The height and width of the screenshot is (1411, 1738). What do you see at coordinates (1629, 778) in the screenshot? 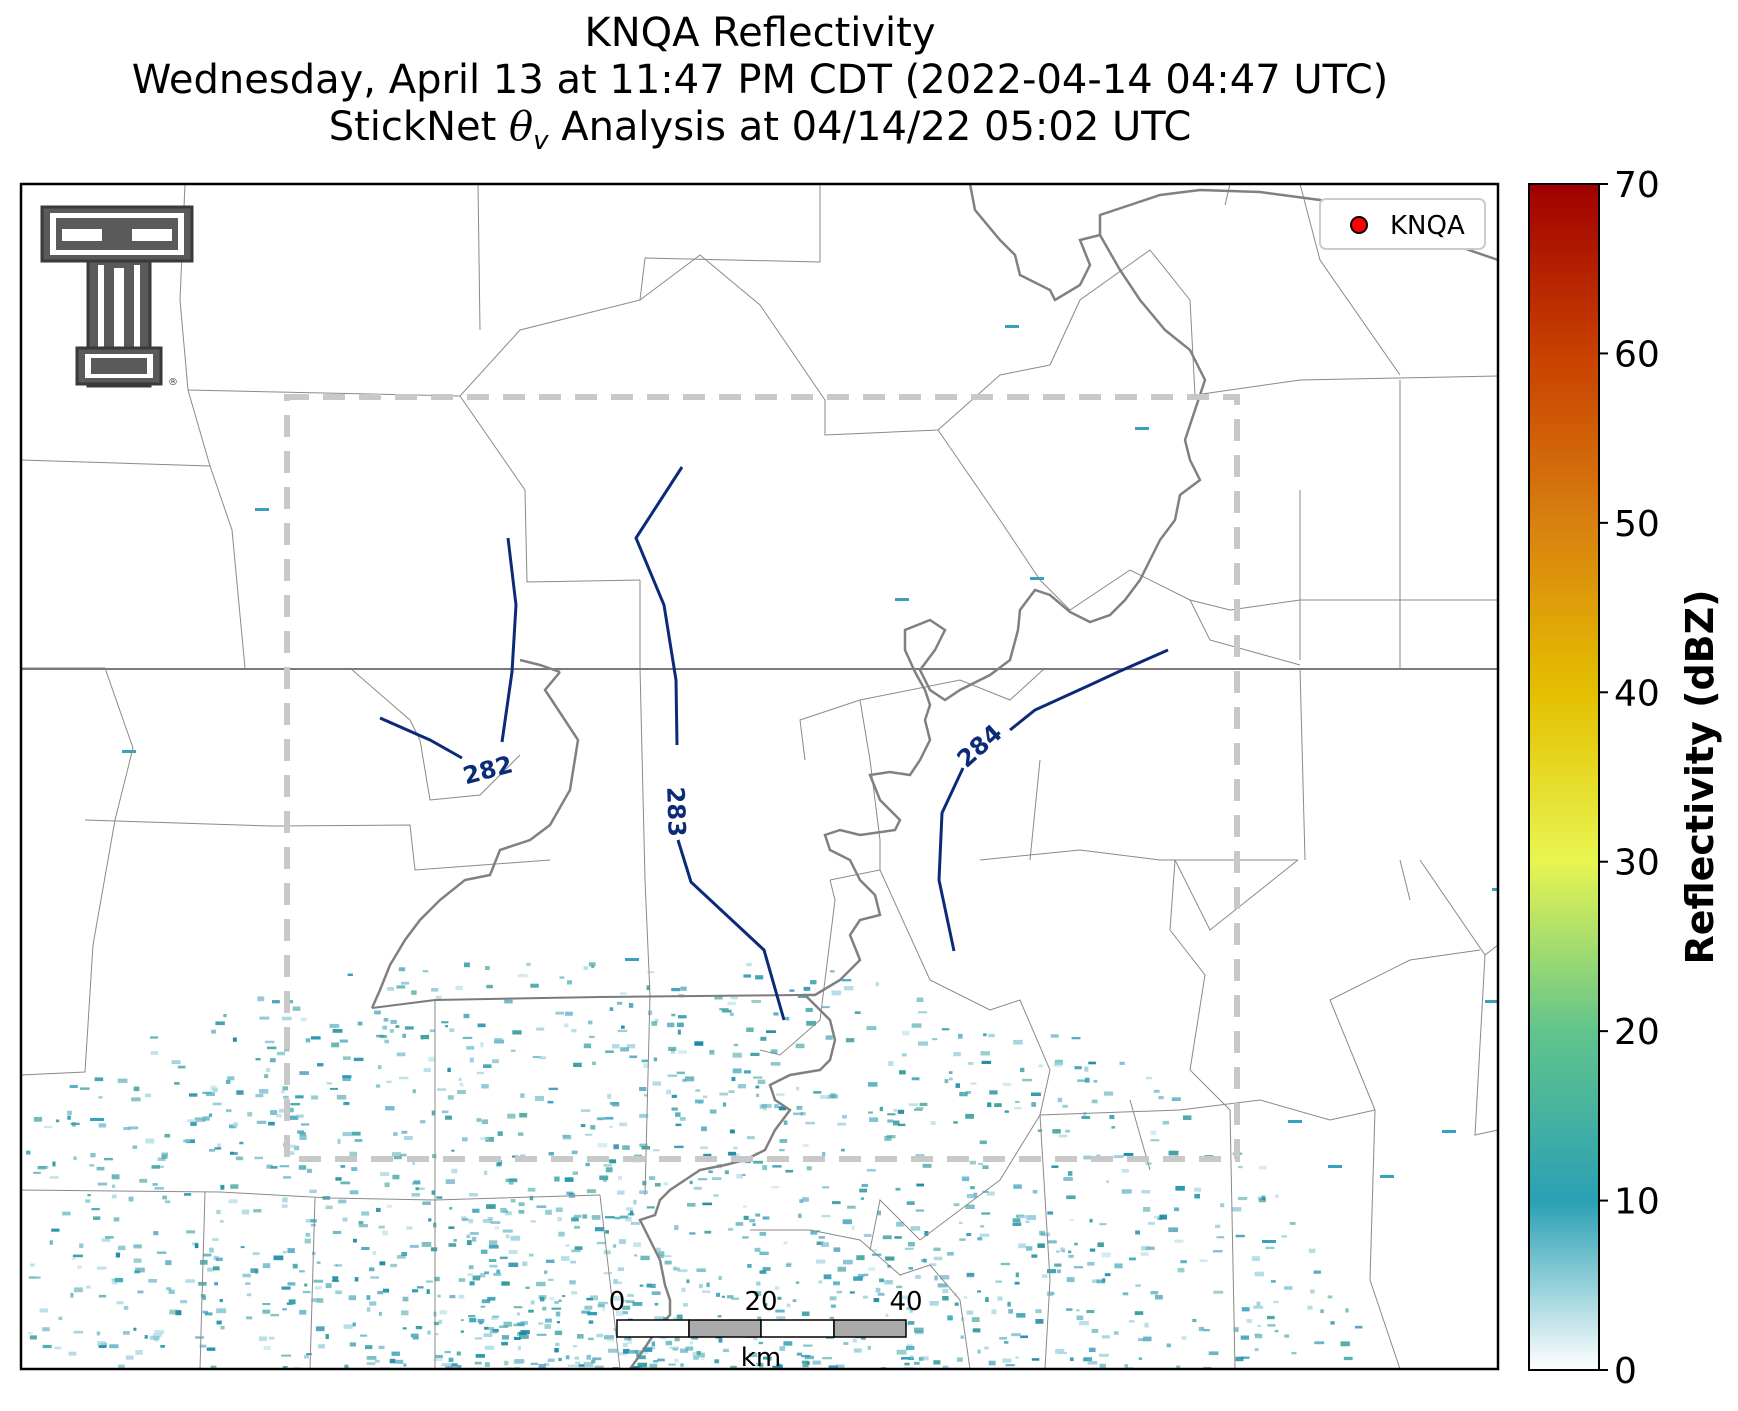
I see `colorbar-ticks: 0 10 20 30 40 50 60 70` at bounding box center [1629, 778].